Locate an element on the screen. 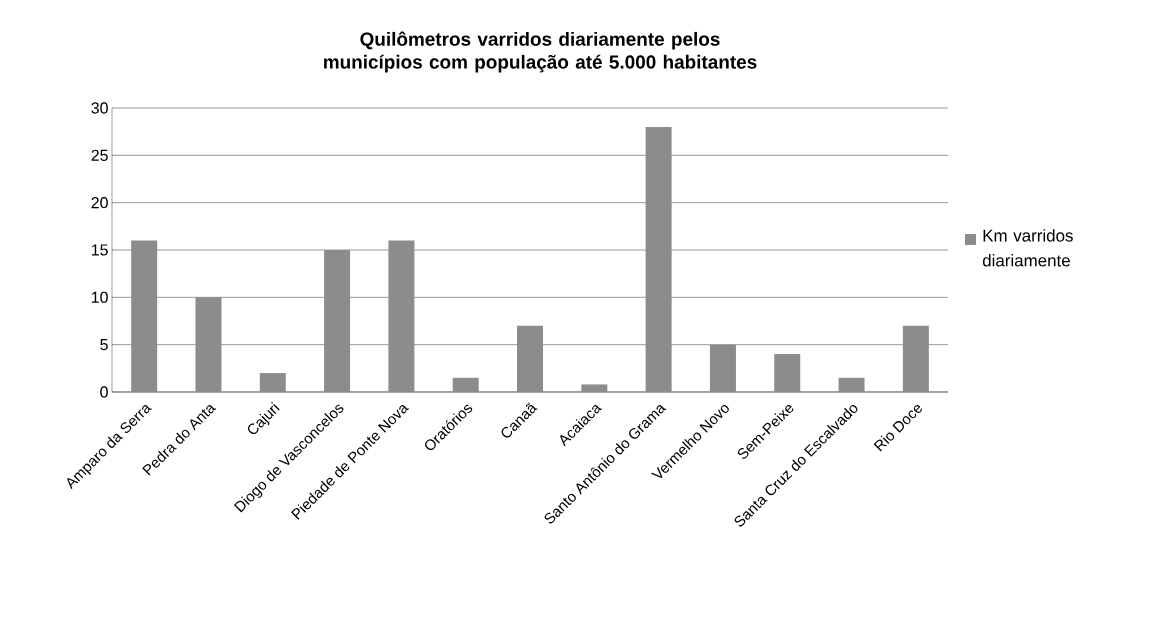 The image size is (1153, 630). y-tick-label: 0 is located at coordinates (104, 392).